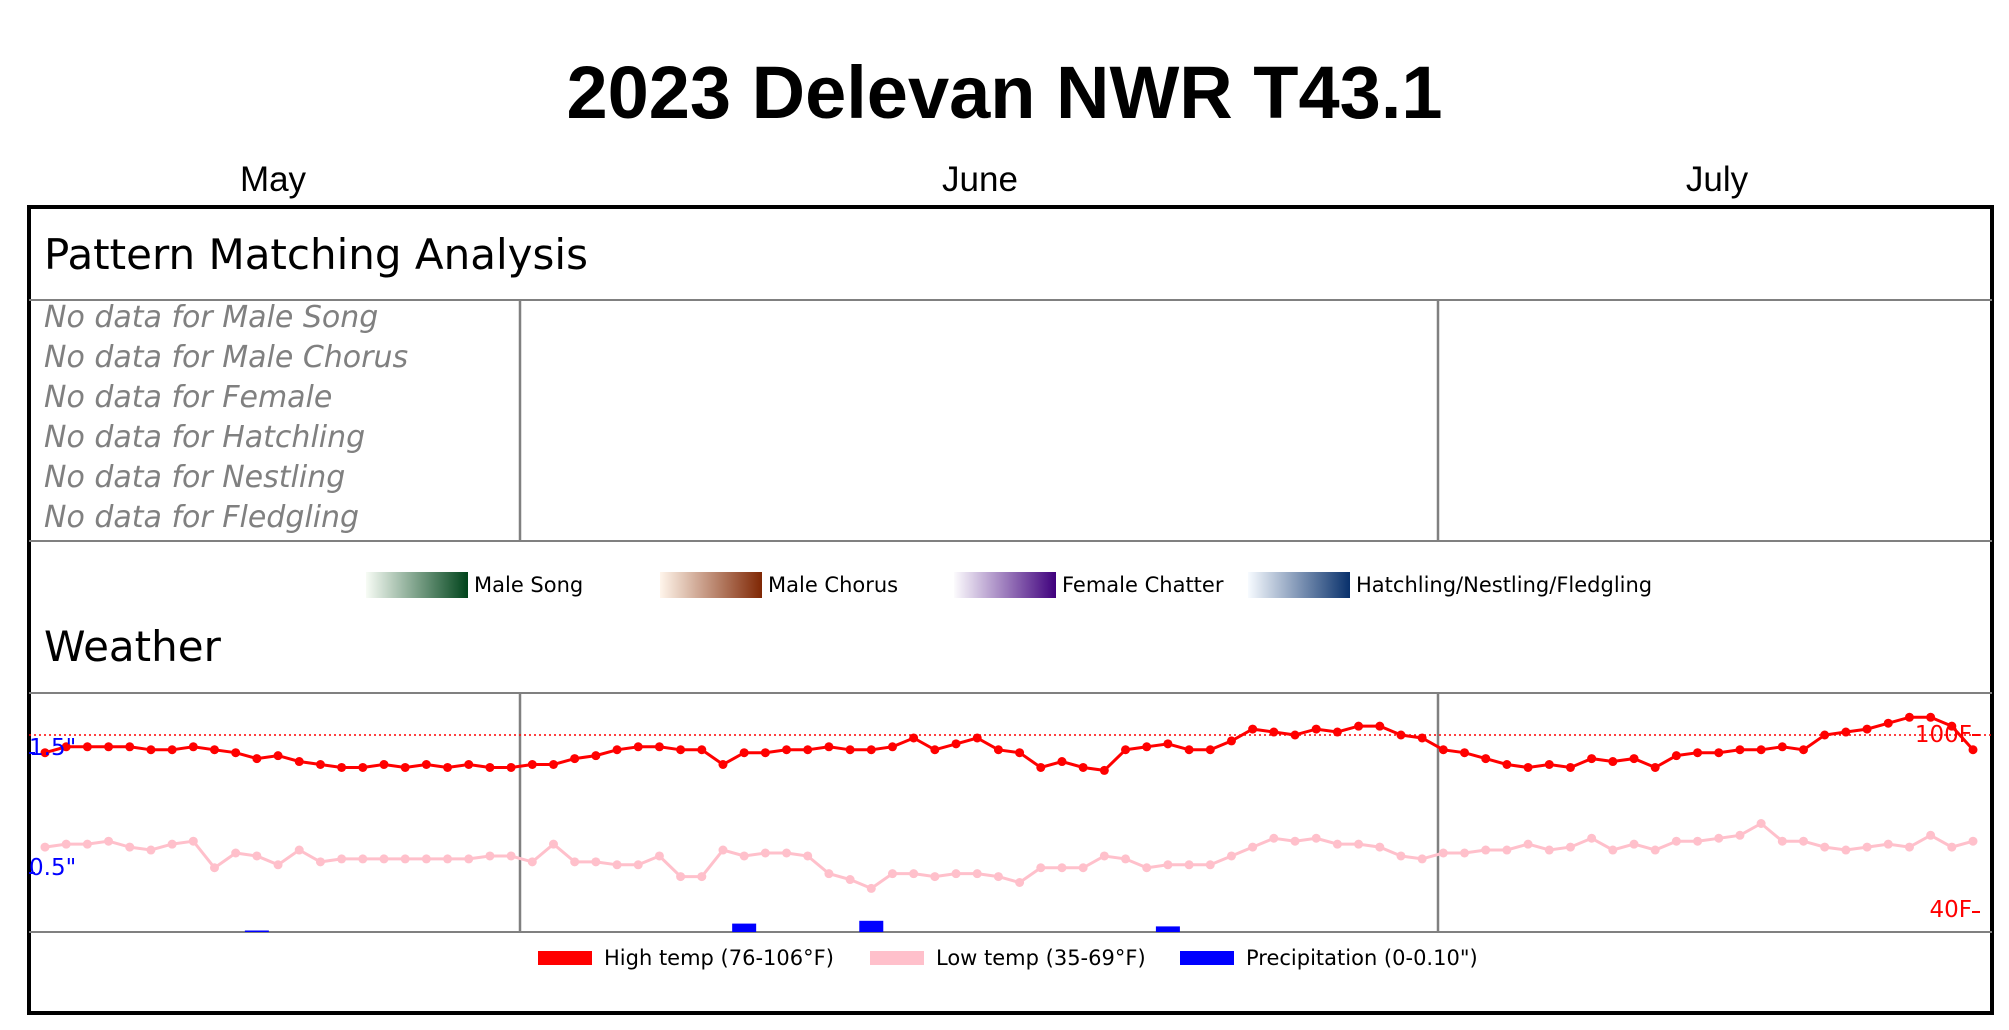 The height and width of the screenshot is (1030, 2009). Describe the element at coordinates (1005, 585) in the screenshot. I see `legend-female-chatter-swatch` at that location.